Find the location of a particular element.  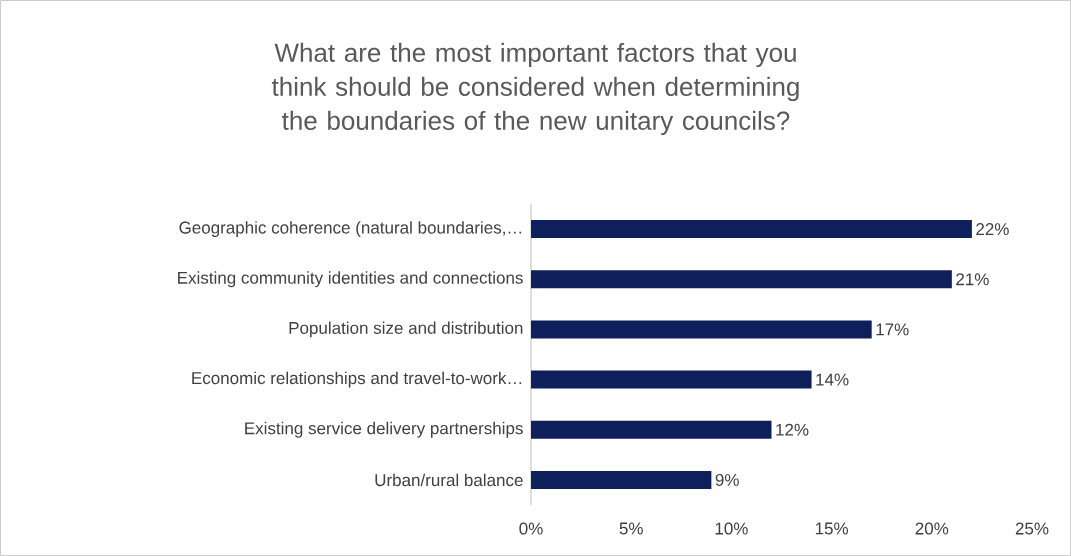

y-tick-label: Population size and distribution is located at coordinates (406, 329).